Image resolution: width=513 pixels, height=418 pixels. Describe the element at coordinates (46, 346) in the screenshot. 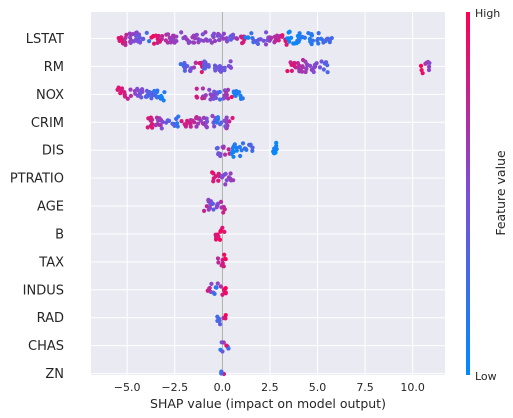

I see `feature-label-chas: CHAS` at that location.